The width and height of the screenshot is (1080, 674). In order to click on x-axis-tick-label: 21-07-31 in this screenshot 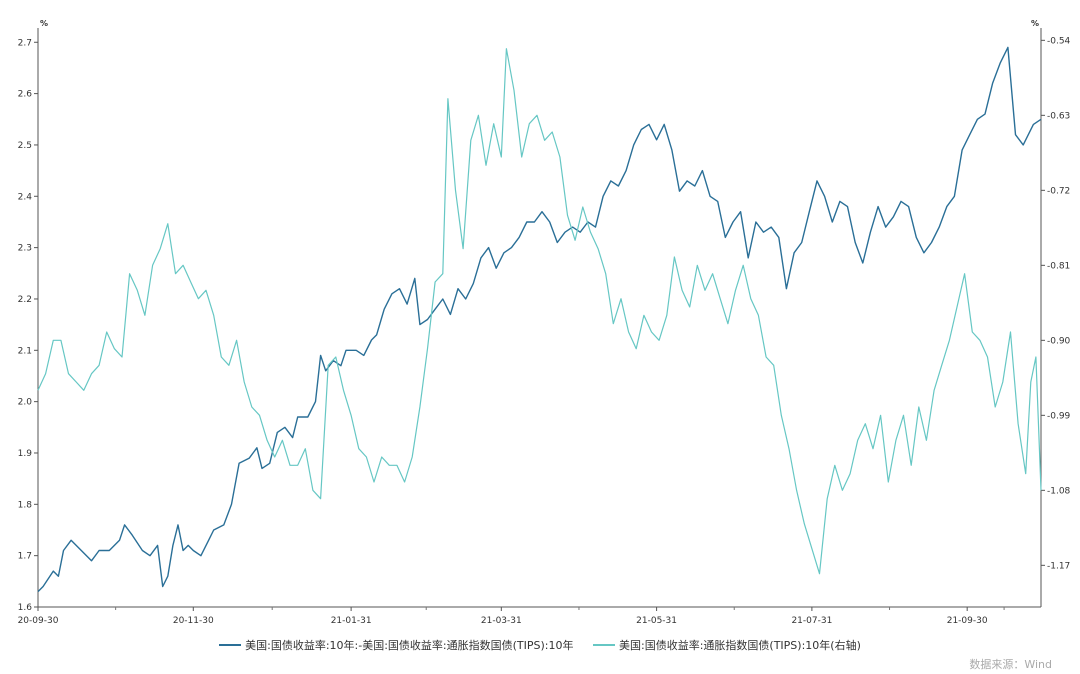, I will do `click(811, 621)`.